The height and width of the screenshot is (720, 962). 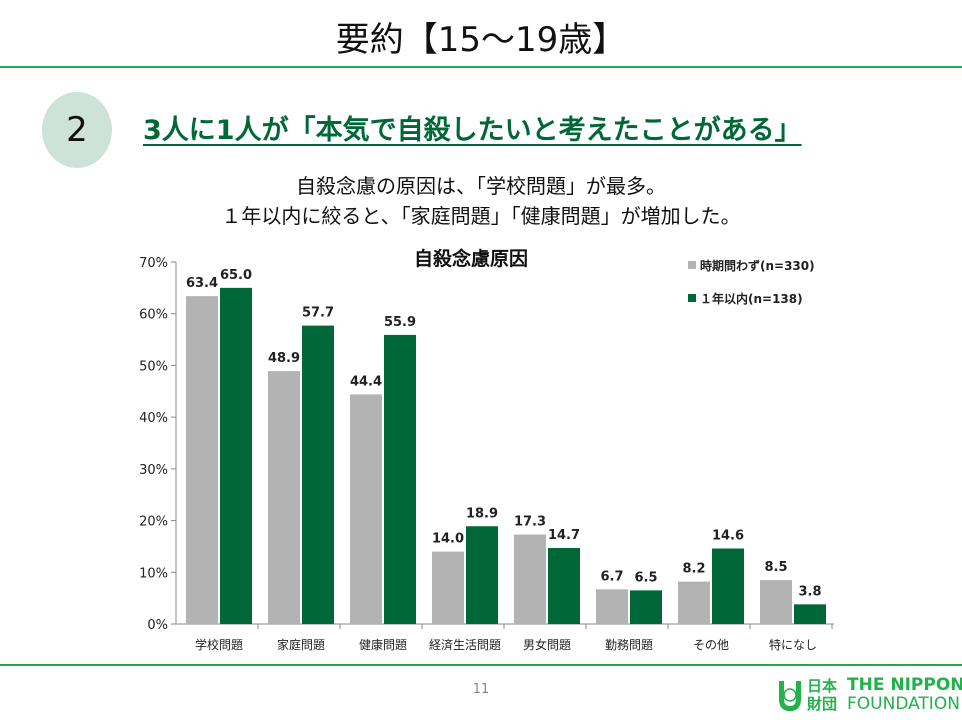 What do you see at coordinates (645, 577) in the screenshot?
I see `data-label: 6.5` at bounding box center [645, 577].